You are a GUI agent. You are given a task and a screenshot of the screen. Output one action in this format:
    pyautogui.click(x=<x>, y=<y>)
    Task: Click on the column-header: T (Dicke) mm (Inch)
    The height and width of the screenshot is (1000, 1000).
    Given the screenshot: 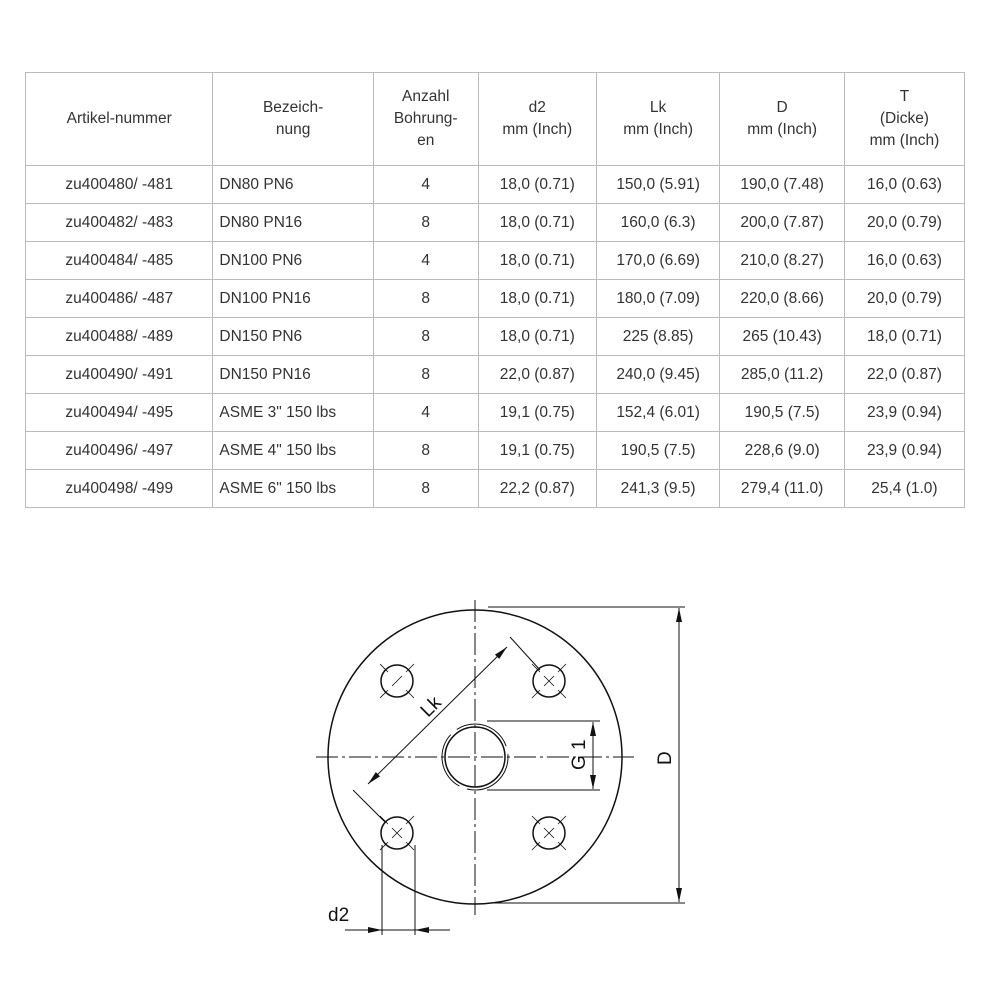 What is the action you would take?
    pyautogui.click(x=904, y=119)
    